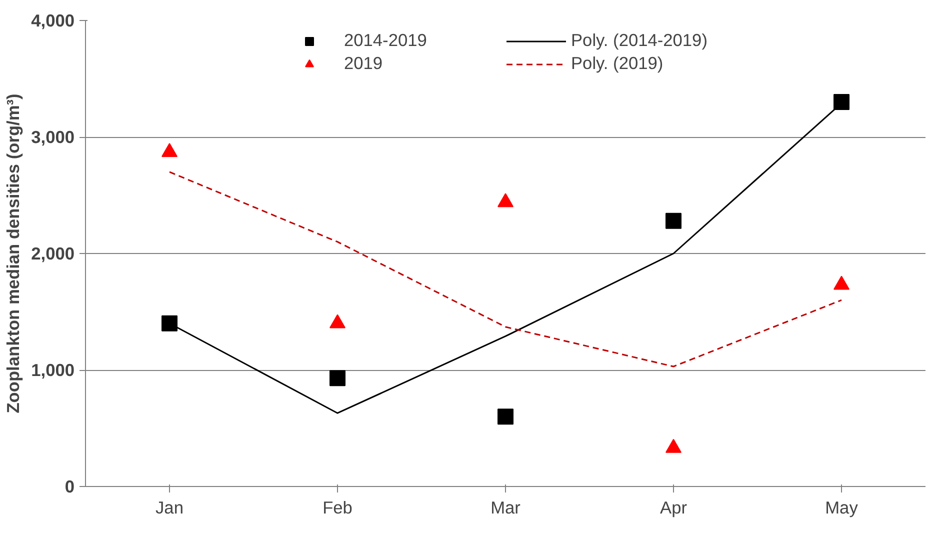  I want to click on y-tick-label: 4,000, so click(53, 20).